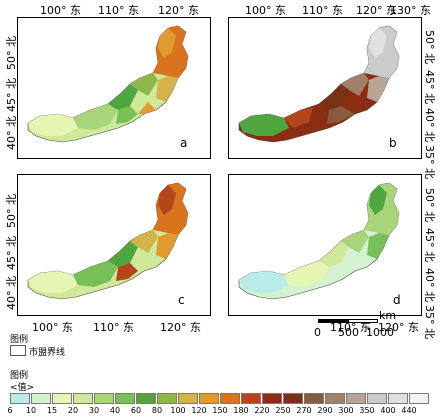  Describe the element at coordinates (108, 241) in the screenshot. I see `region-map-c` at that location.